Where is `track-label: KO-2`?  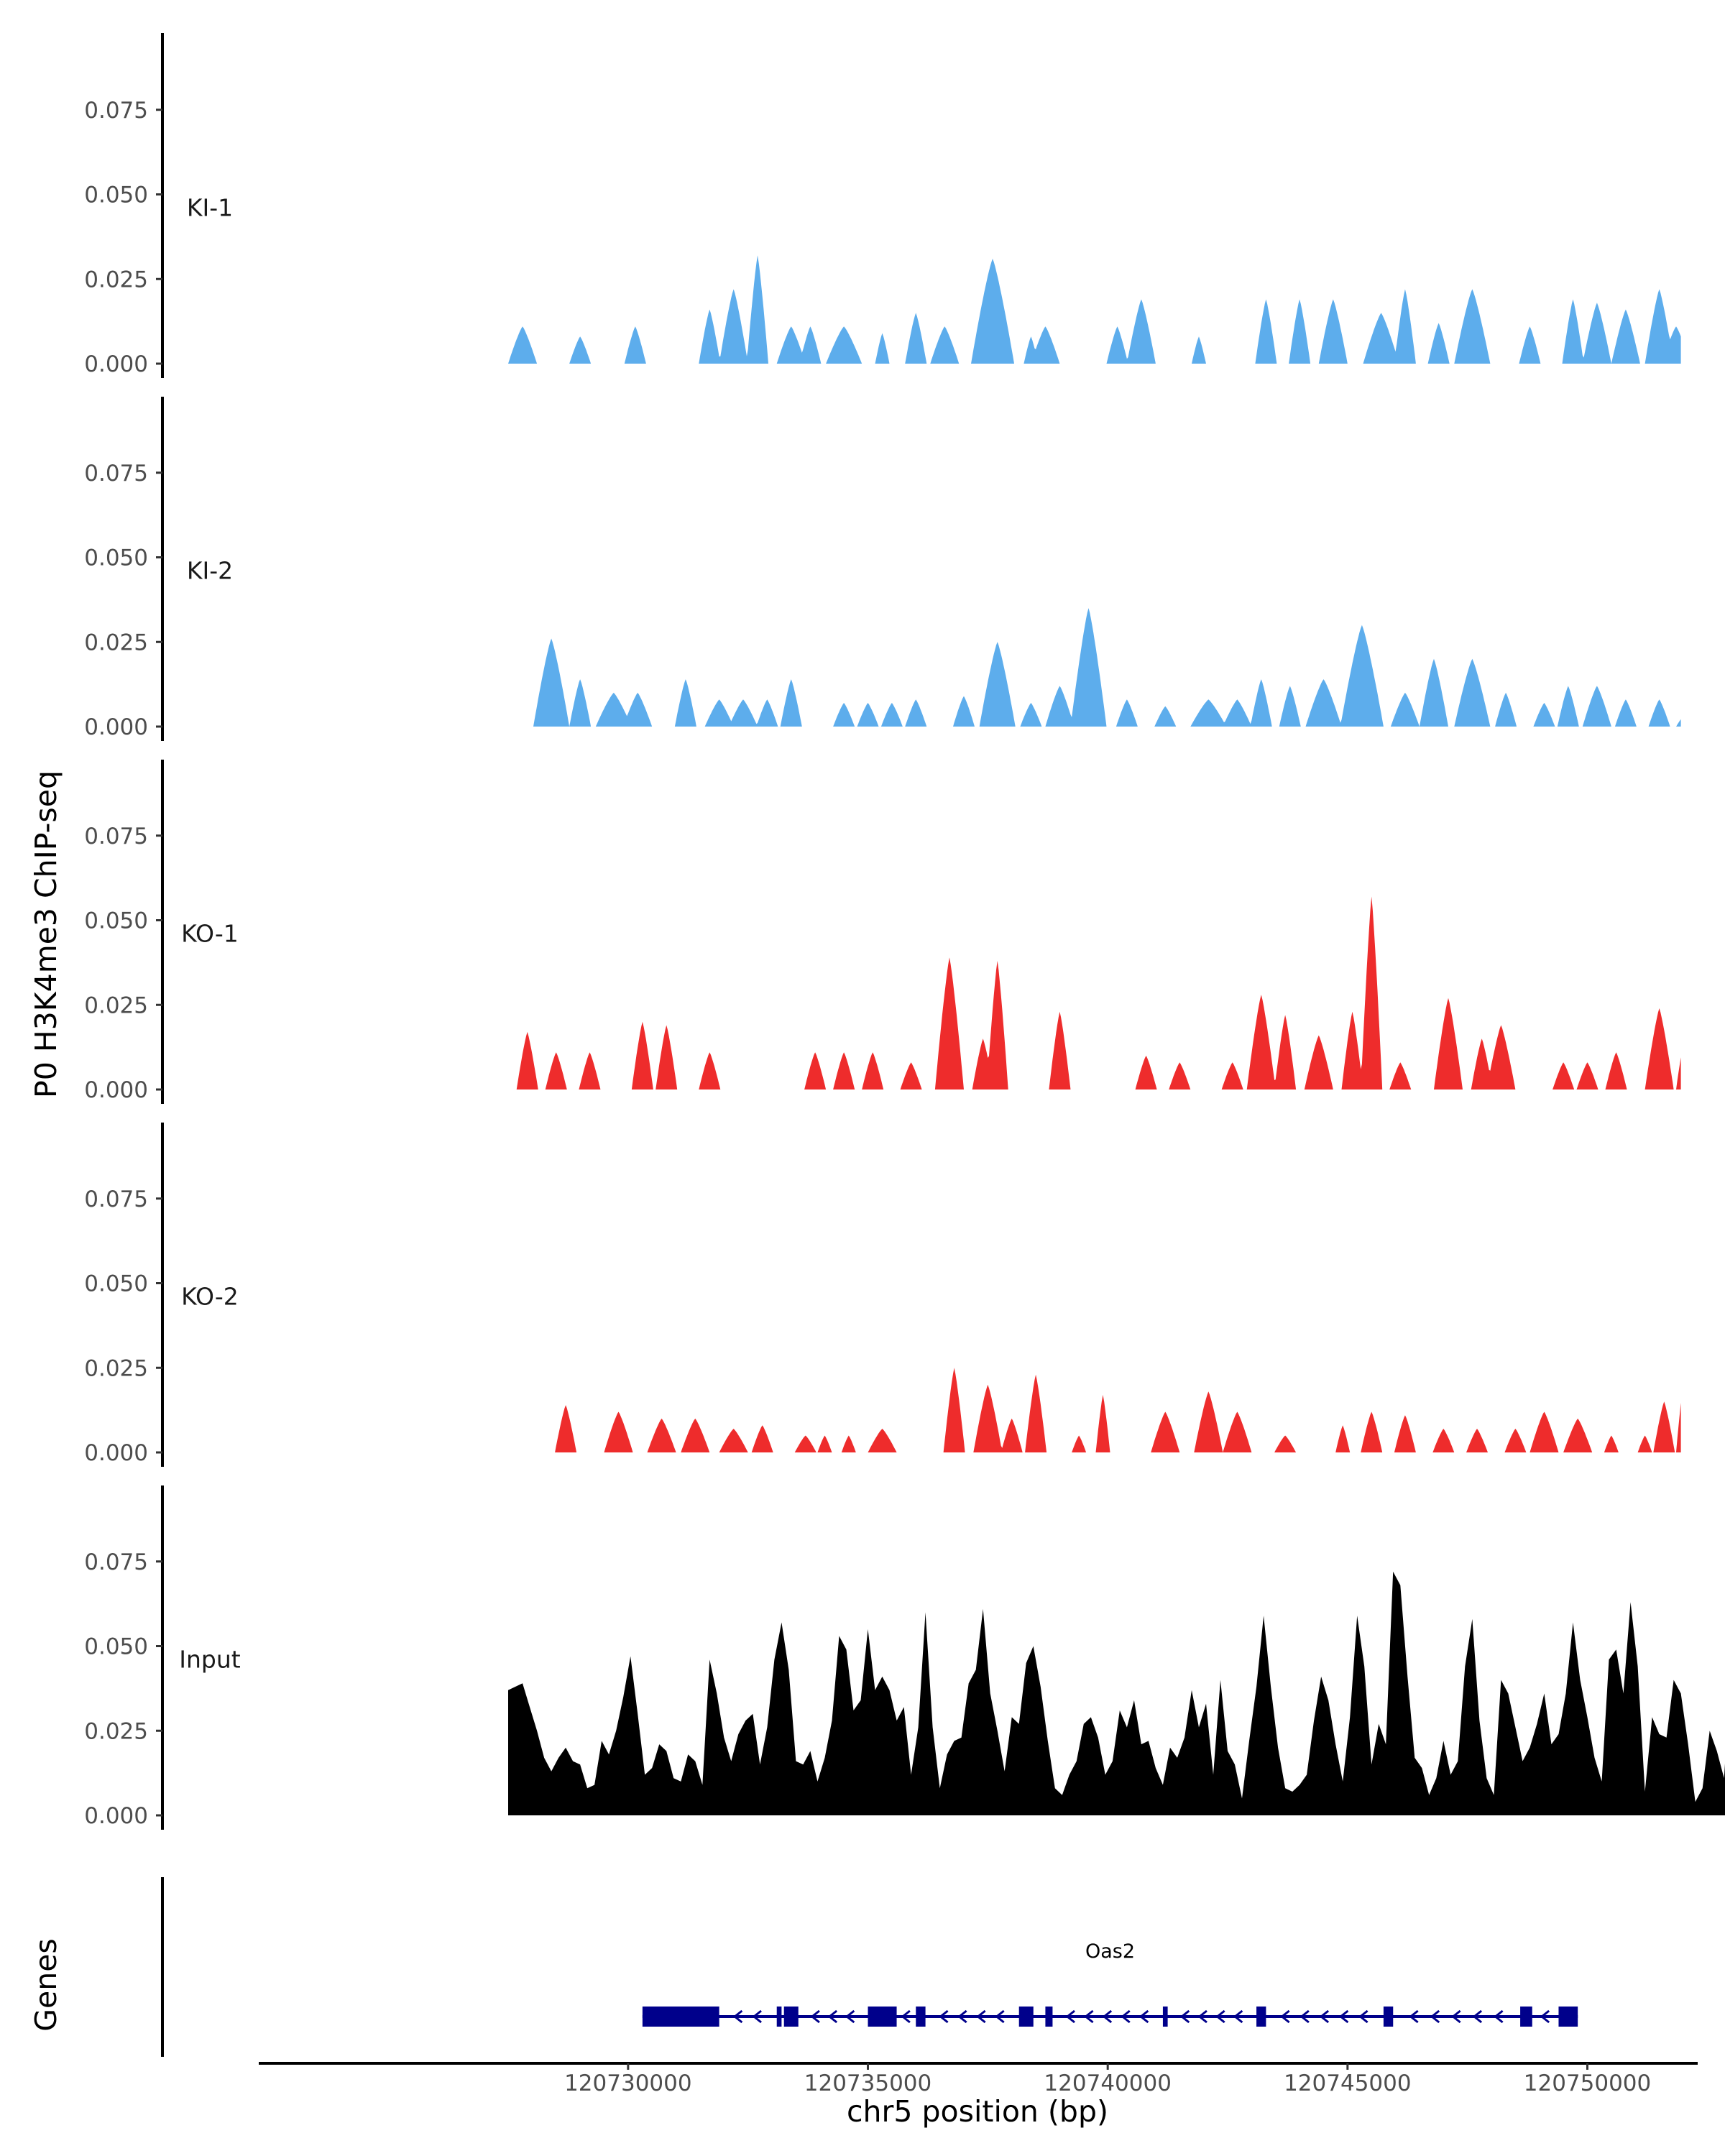
track-label: KO-2 is located at coordinates (210, 1297).